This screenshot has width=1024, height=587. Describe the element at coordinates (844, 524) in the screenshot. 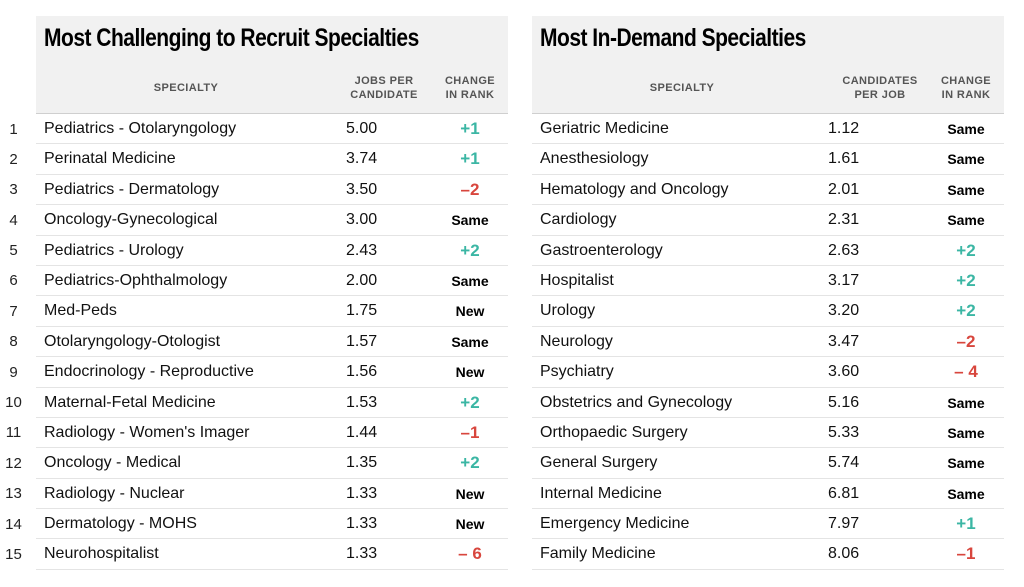

I see `ratio-value: 7.97` at that location.